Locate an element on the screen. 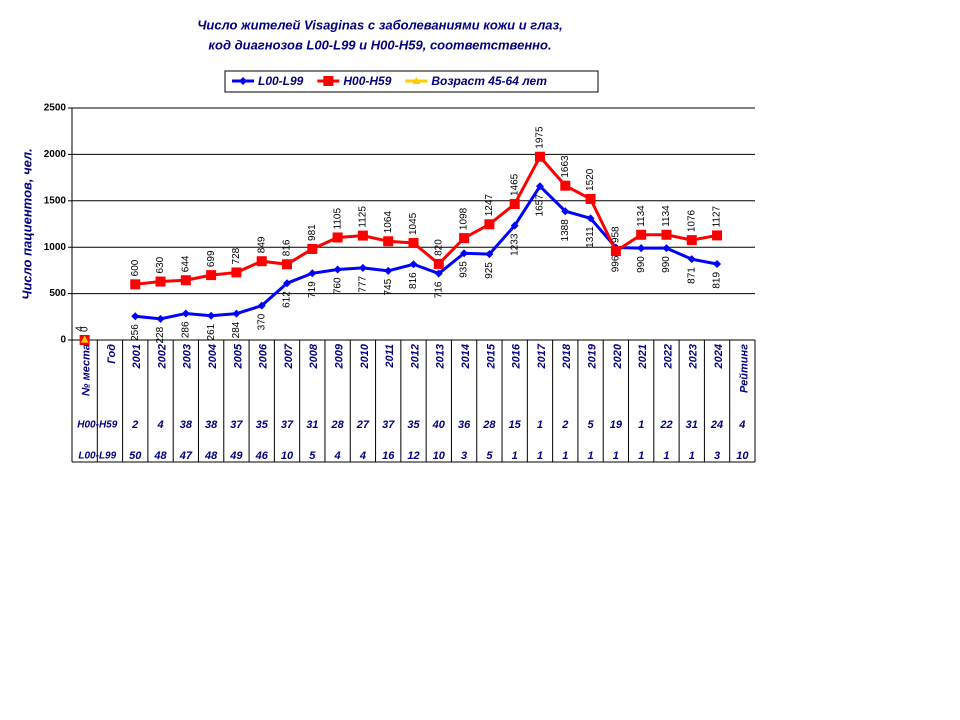 The image size is (960, 720). data-label: 958 is located at coordinates (616, 234).